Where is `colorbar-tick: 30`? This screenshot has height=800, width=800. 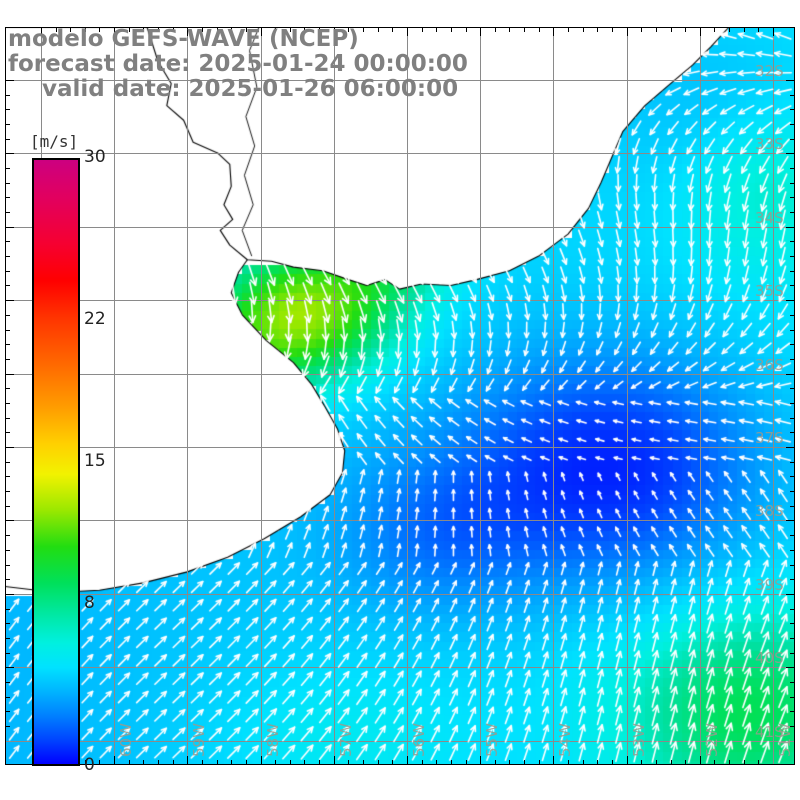 colorbar-tick: 30 is located at coordinates (95, 157).